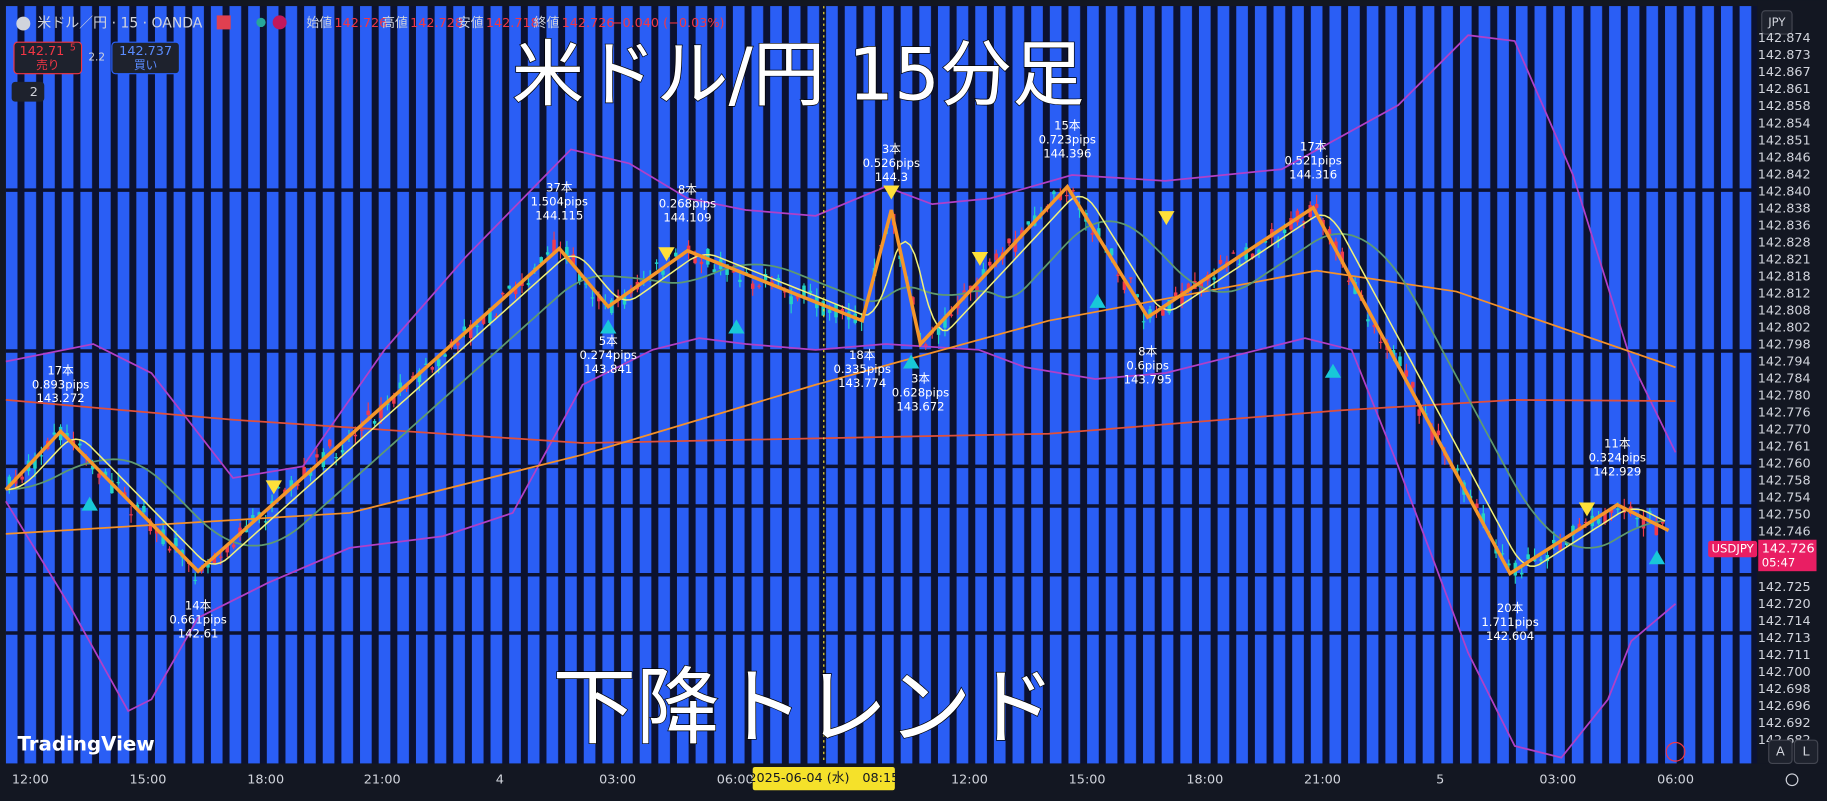 This screenshot has height=801, width=1827. Describe the element at coordinates (1792, 780) in the screenshot. I see `settings-icon` at that location.